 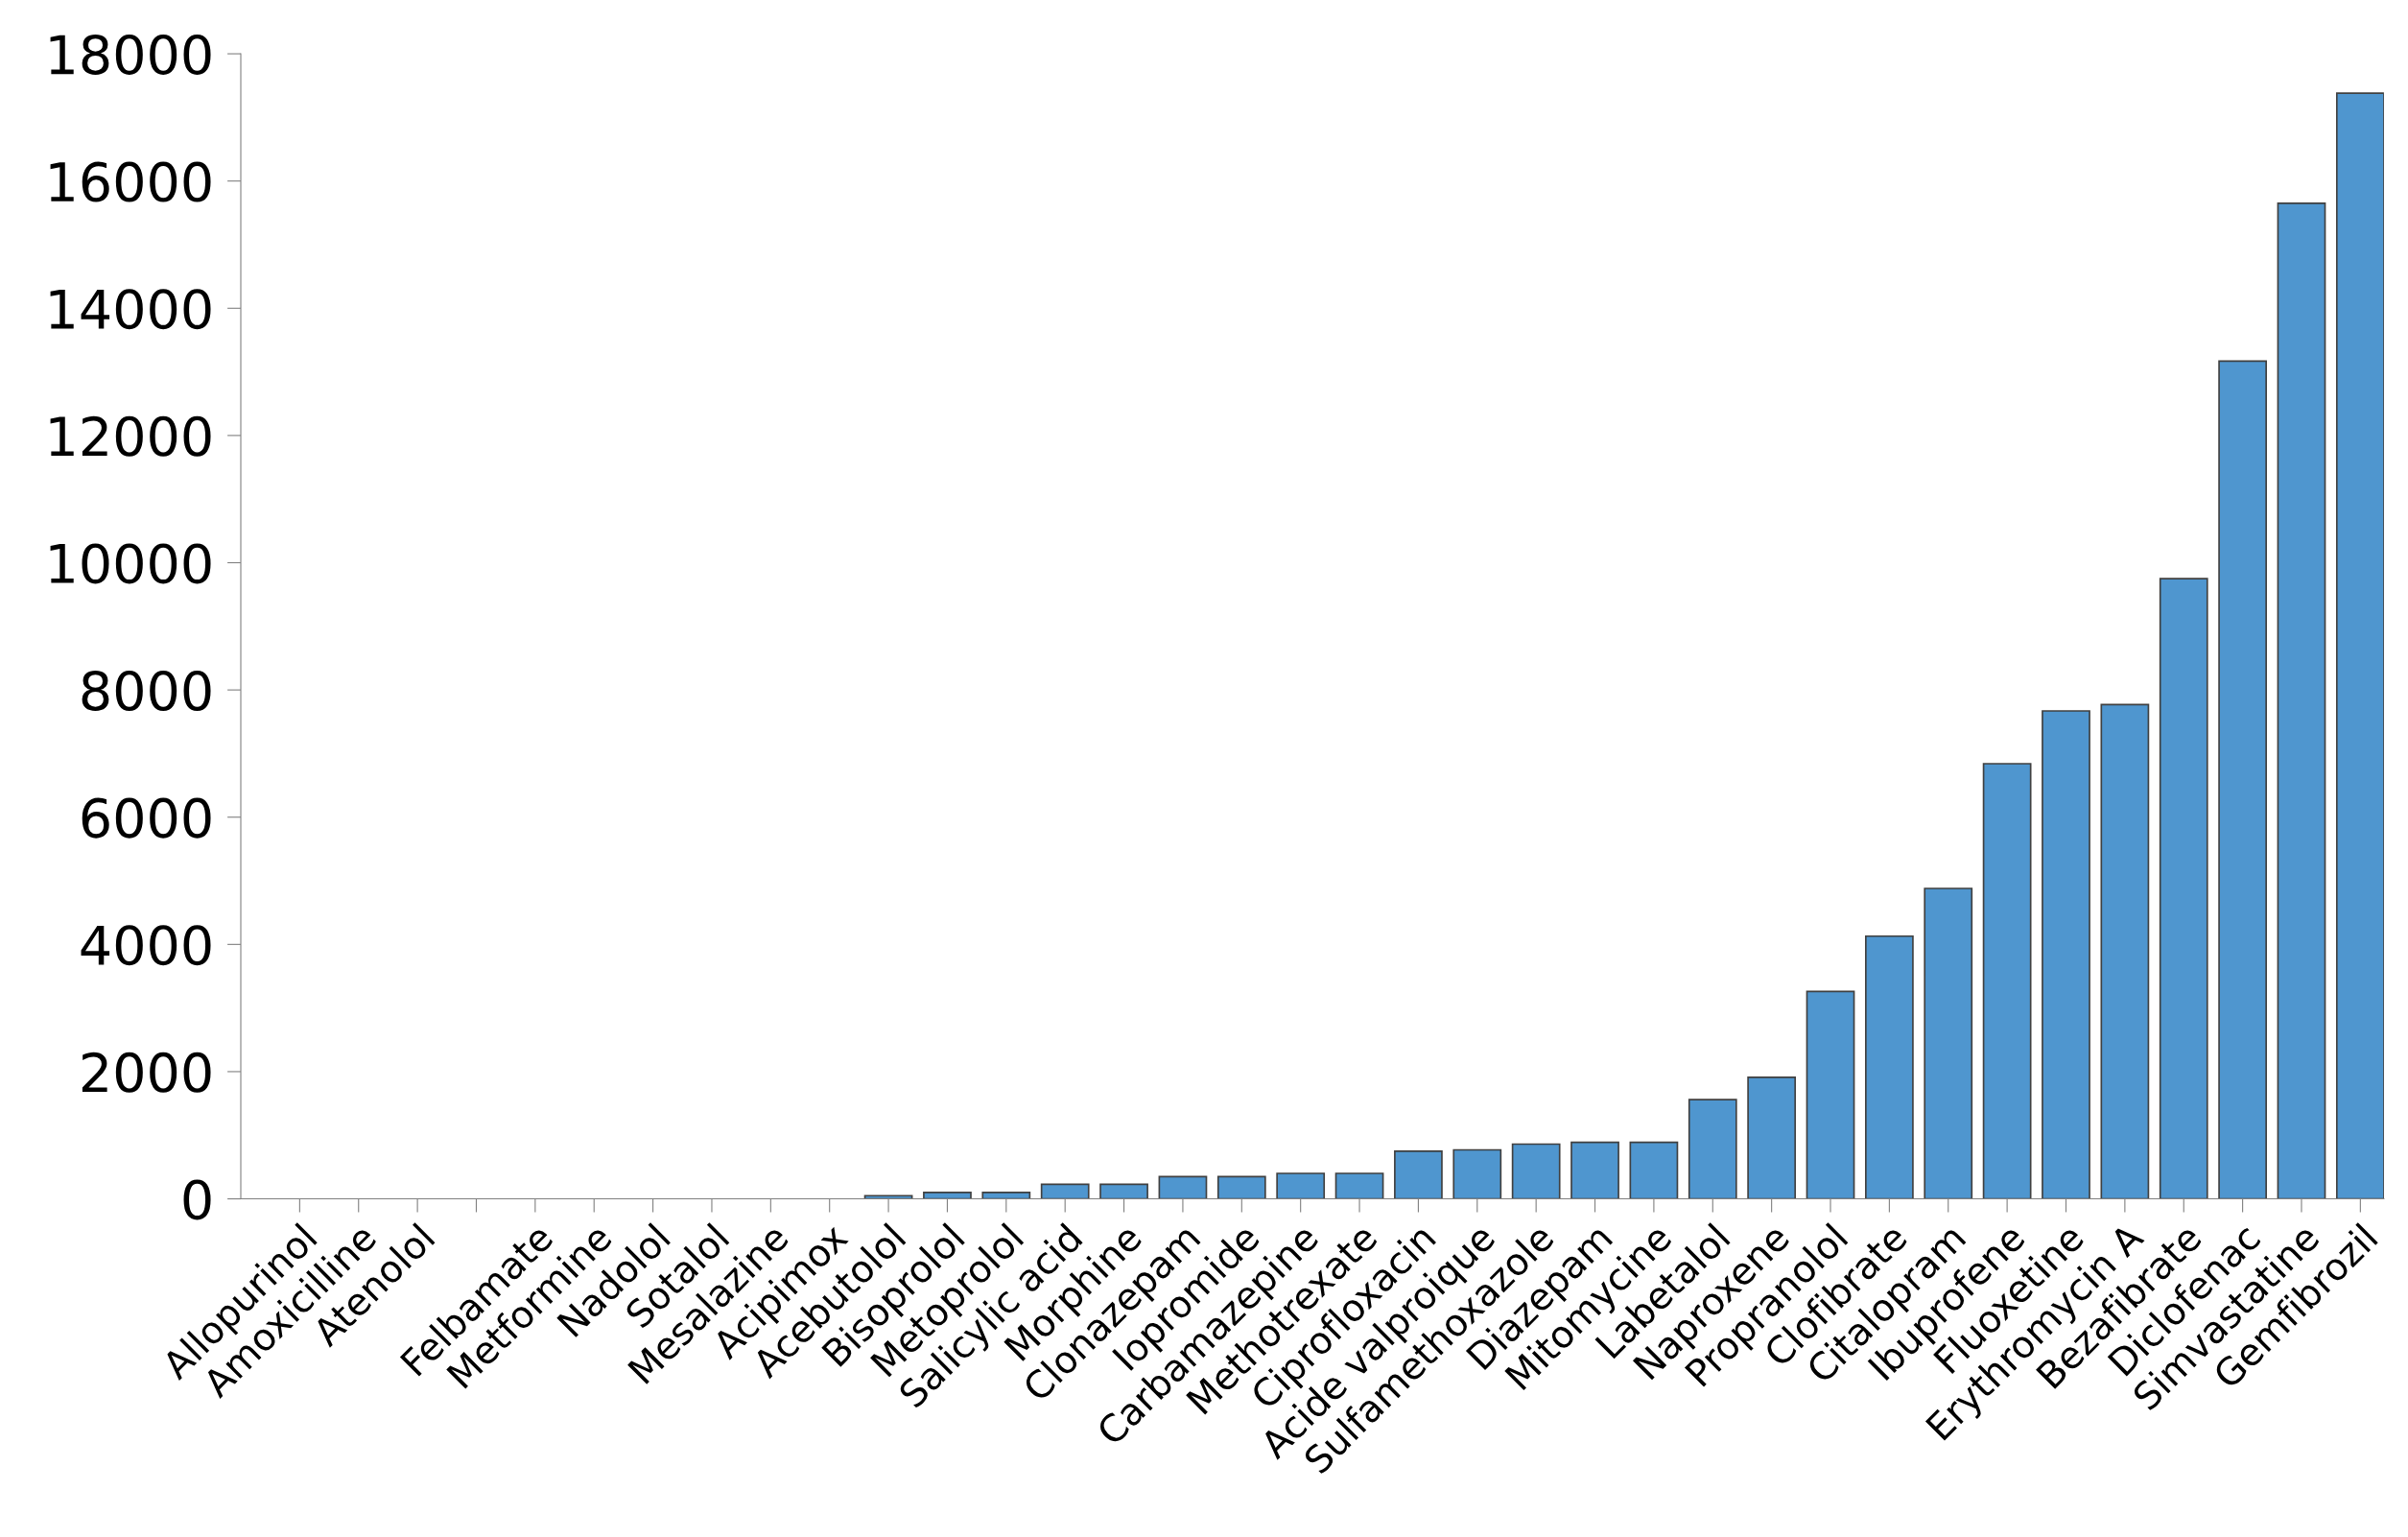 I want to click on y-tick-label: 2000, so click(x=146, y=1072).